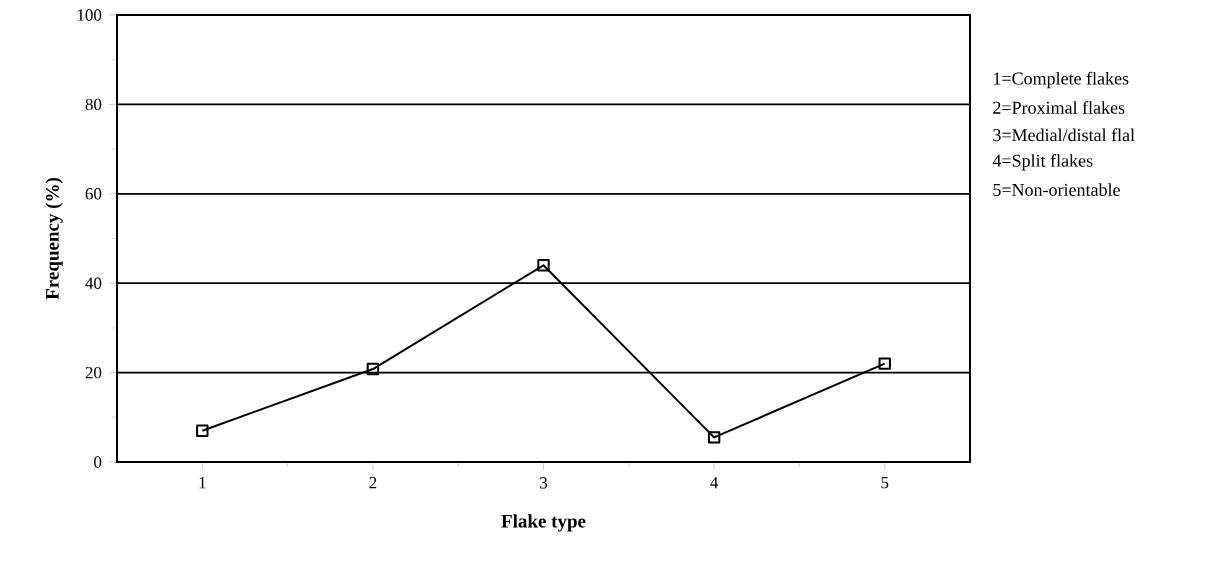 Image resolution: width=1229 pixels, height=568 pixels. I want to click on x-tick-label: 5, so click(885, 483).